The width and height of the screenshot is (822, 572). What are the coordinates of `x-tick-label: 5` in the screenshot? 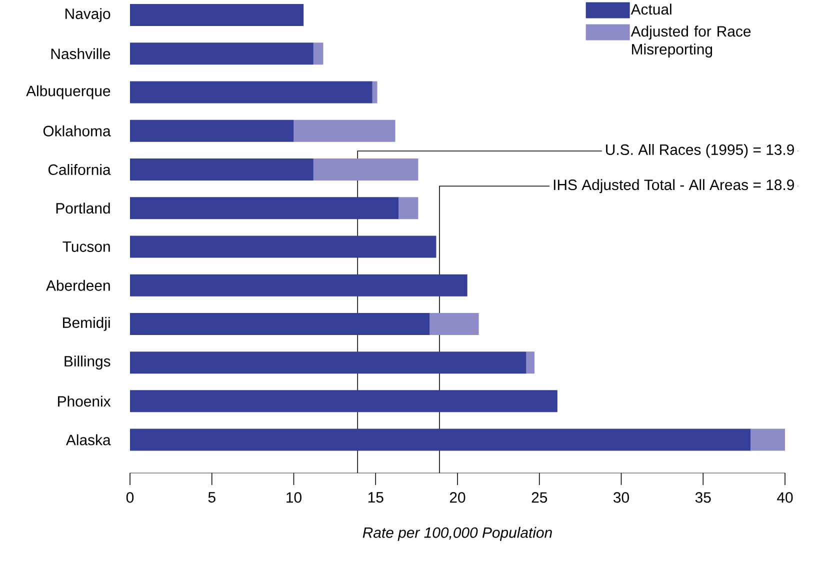 It's located at (212, 497).